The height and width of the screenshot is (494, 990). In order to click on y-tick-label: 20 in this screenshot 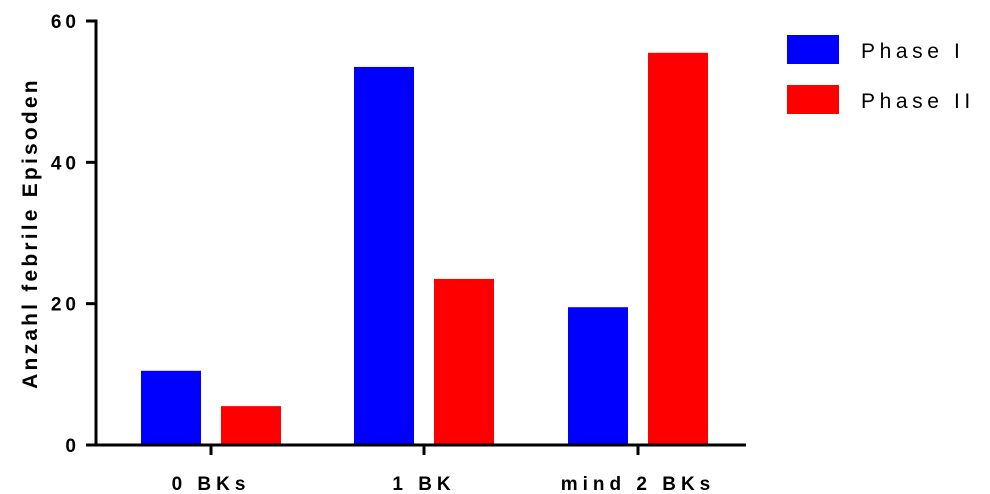, I will do `click(65, 305)`.